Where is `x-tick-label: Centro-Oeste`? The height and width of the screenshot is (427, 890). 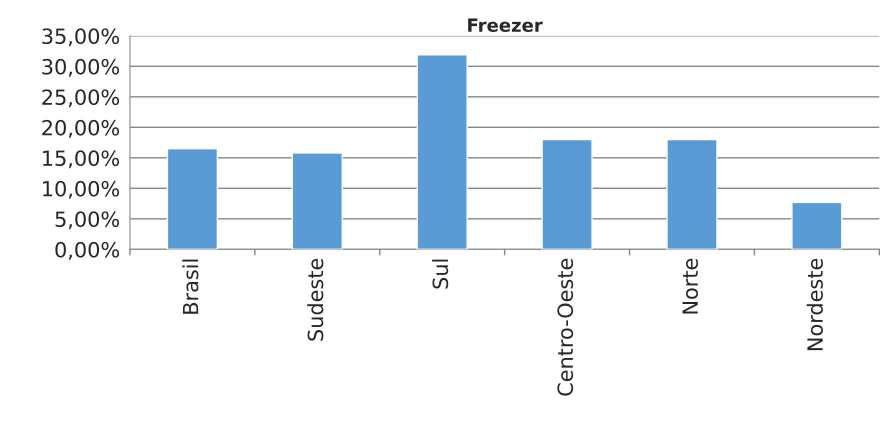
x-tick-label: Centro-Oeste is located at coordinates (565, 327).